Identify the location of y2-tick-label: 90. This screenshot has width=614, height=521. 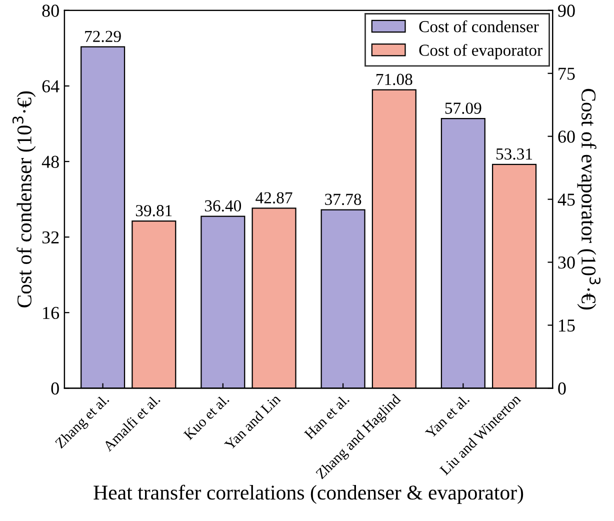
(566, 10).